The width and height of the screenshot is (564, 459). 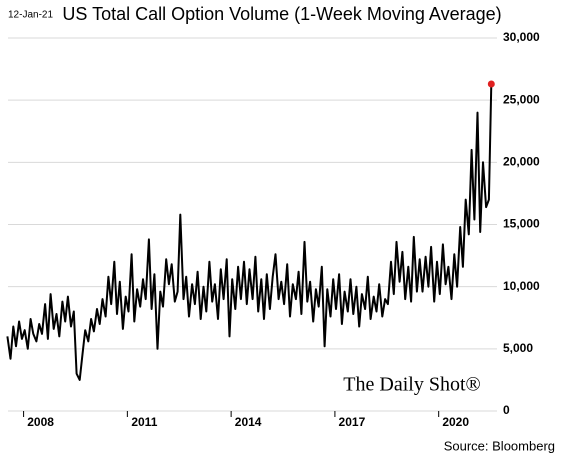 I want to click on y-tick-label: 15,000, so click(x=521, y=224).